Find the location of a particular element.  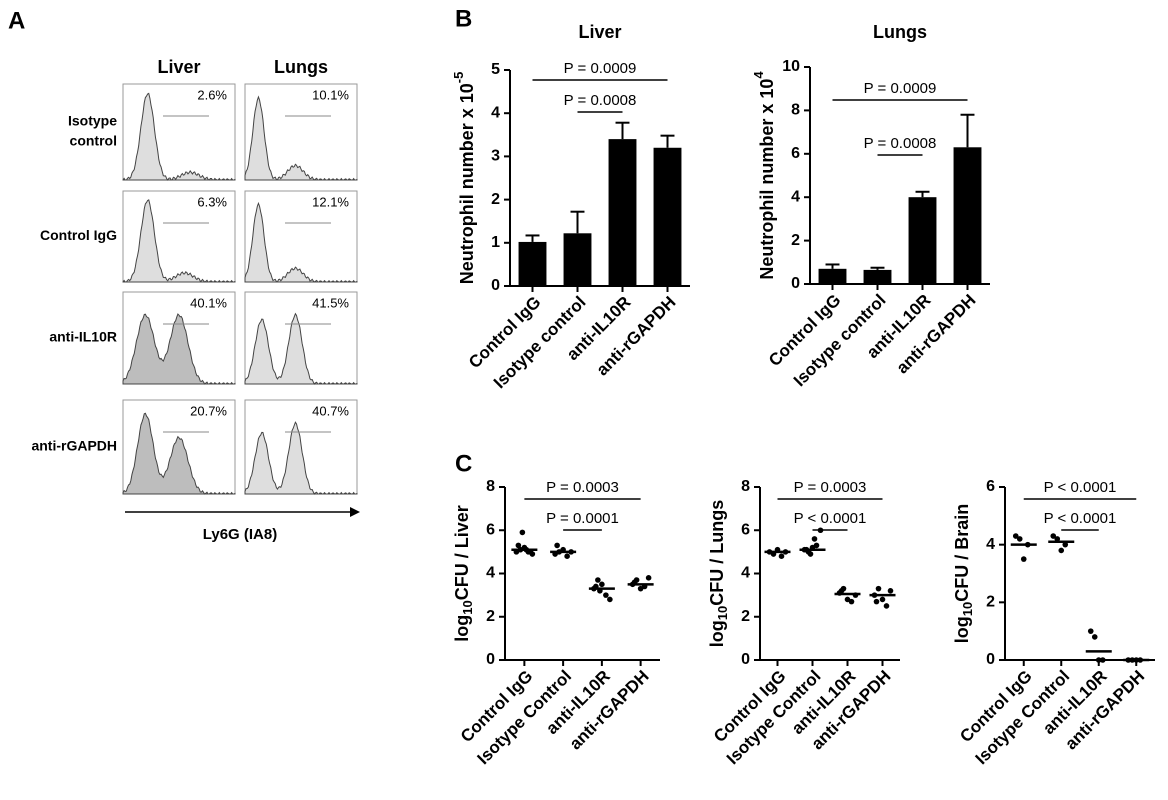

p-value: P = 0.0008 is located at coordinates (600, 100).